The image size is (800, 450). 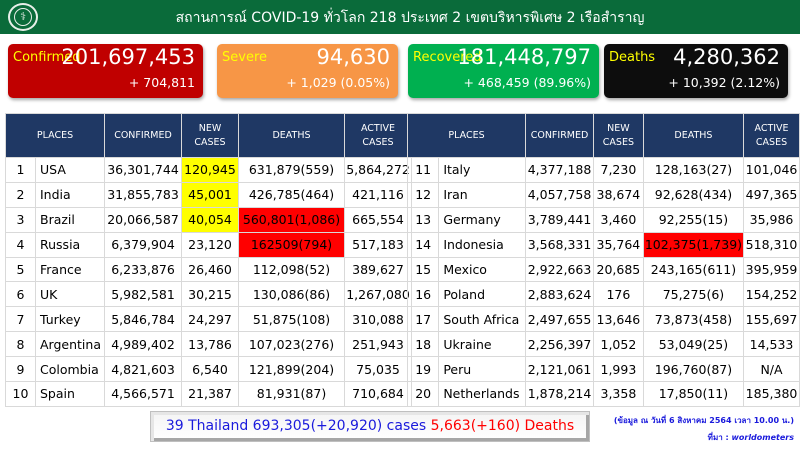 I want to click on active-cases: 154,252, so click(x=771, y=294).